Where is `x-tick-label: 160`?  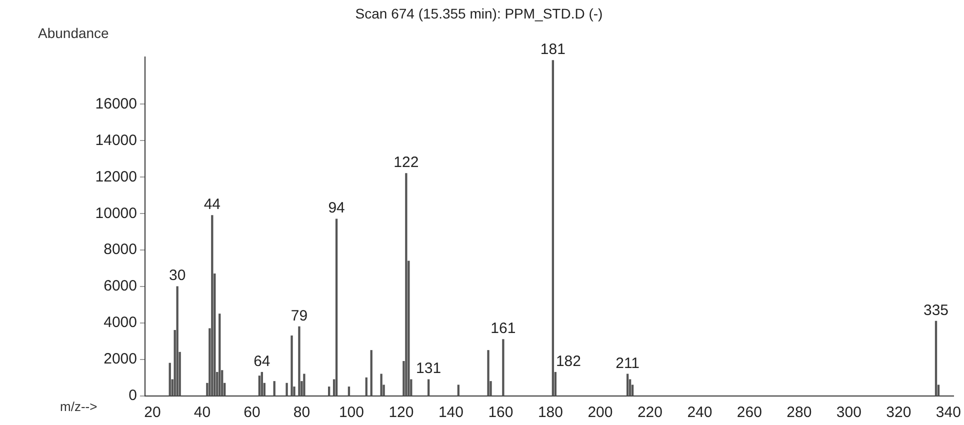
x-tick-label: 160 is located at coordinates (501, 413).